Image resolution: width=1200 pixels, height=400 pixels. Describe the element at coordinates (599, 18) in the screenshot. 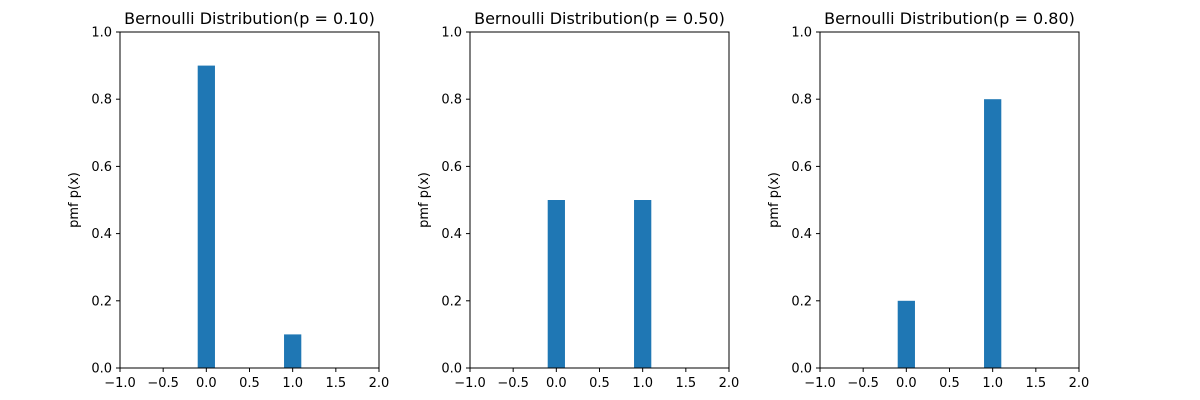

I see `chart-title: Bernoulli Distribution(p = 0.50)` at that location.